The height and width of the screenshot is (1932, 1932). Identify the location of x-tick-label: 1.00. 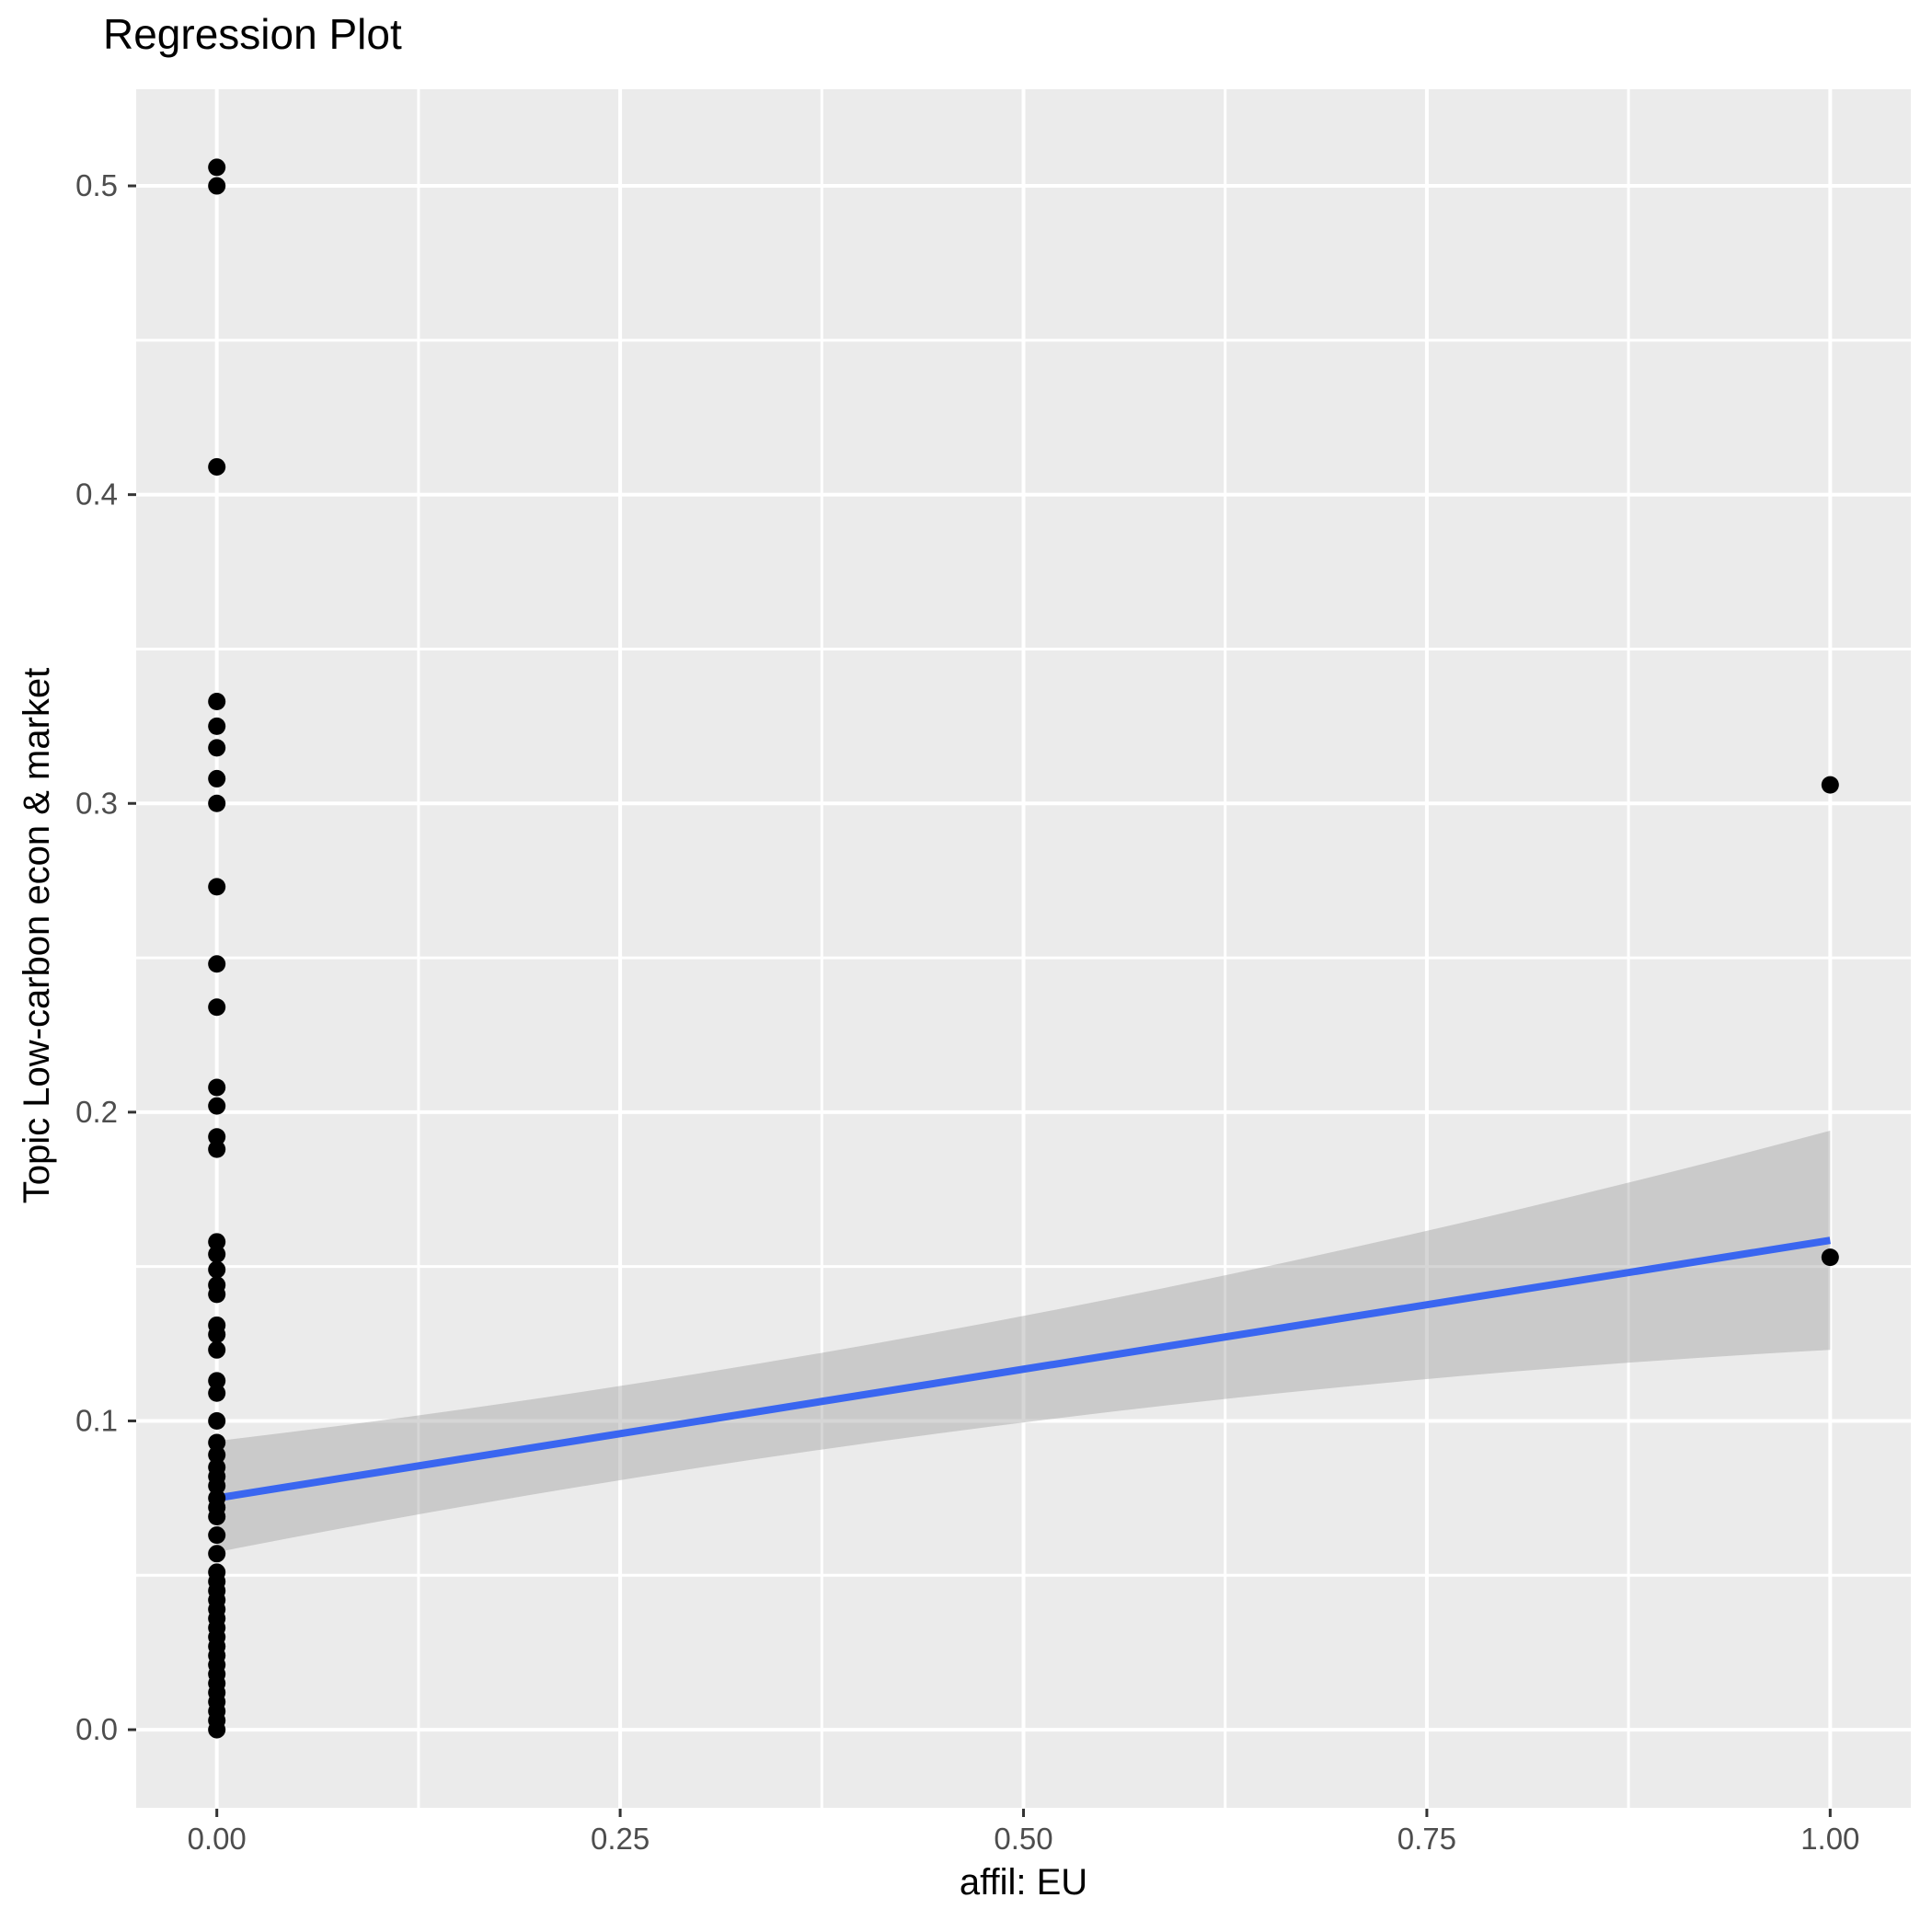
(1829, 1839).